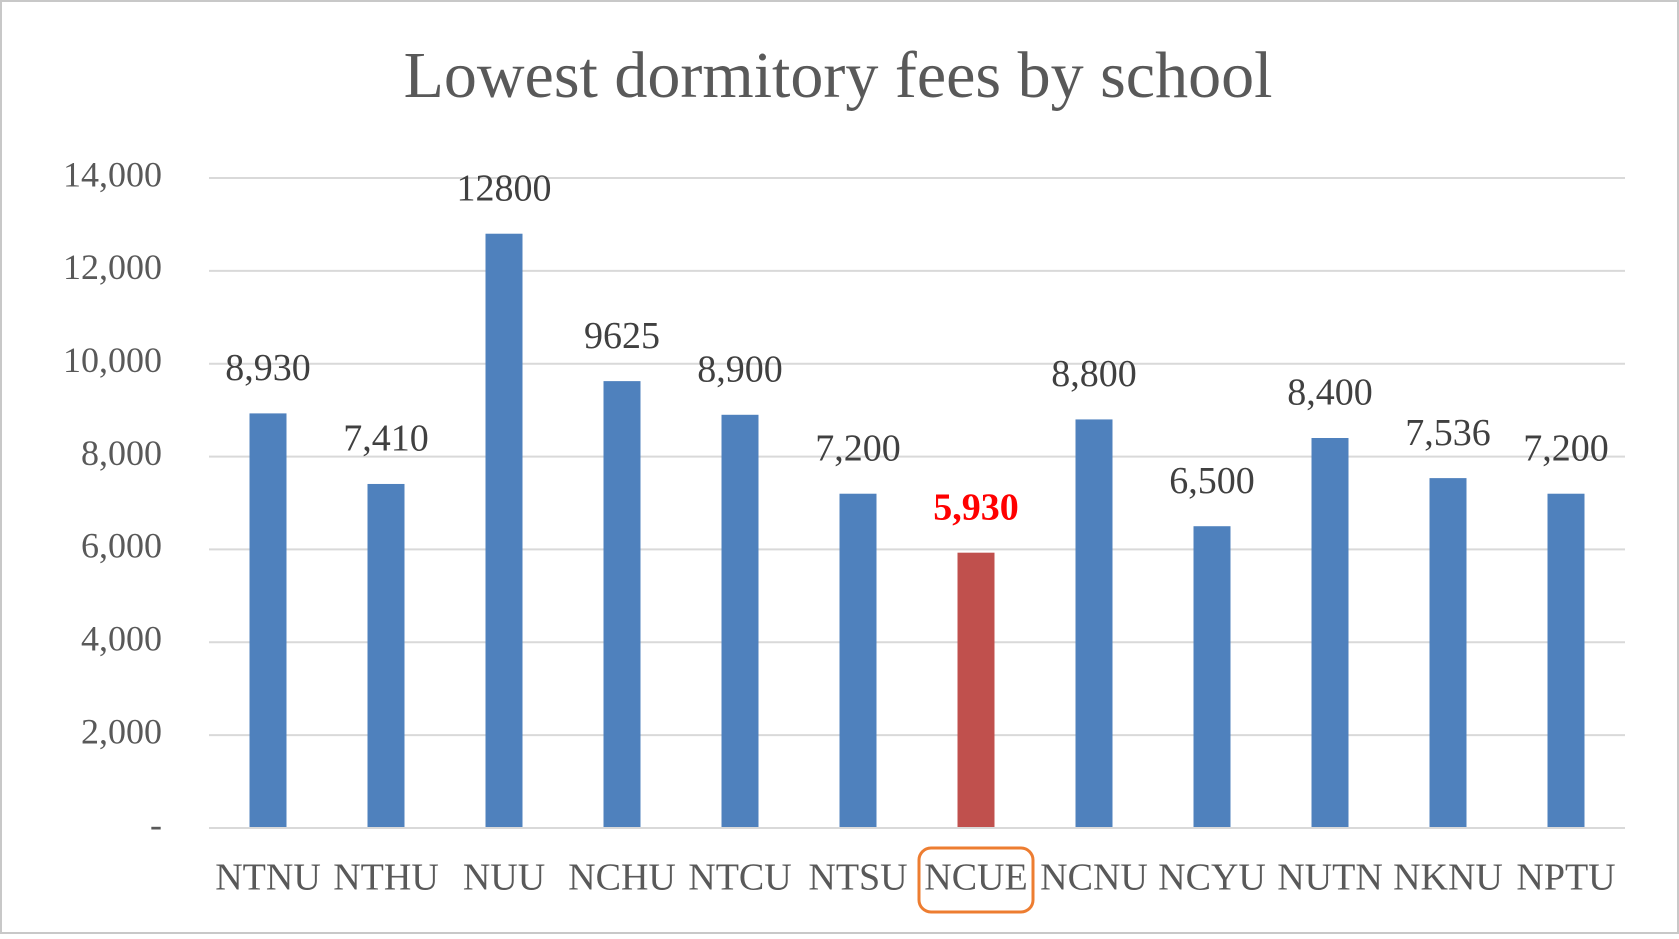 This screenshot has width=1679, height=939. What do you see at coordinates (739, 878) in the screenshot?
I see `x-tick-label: NTCU` at bounding box center [739, 878].